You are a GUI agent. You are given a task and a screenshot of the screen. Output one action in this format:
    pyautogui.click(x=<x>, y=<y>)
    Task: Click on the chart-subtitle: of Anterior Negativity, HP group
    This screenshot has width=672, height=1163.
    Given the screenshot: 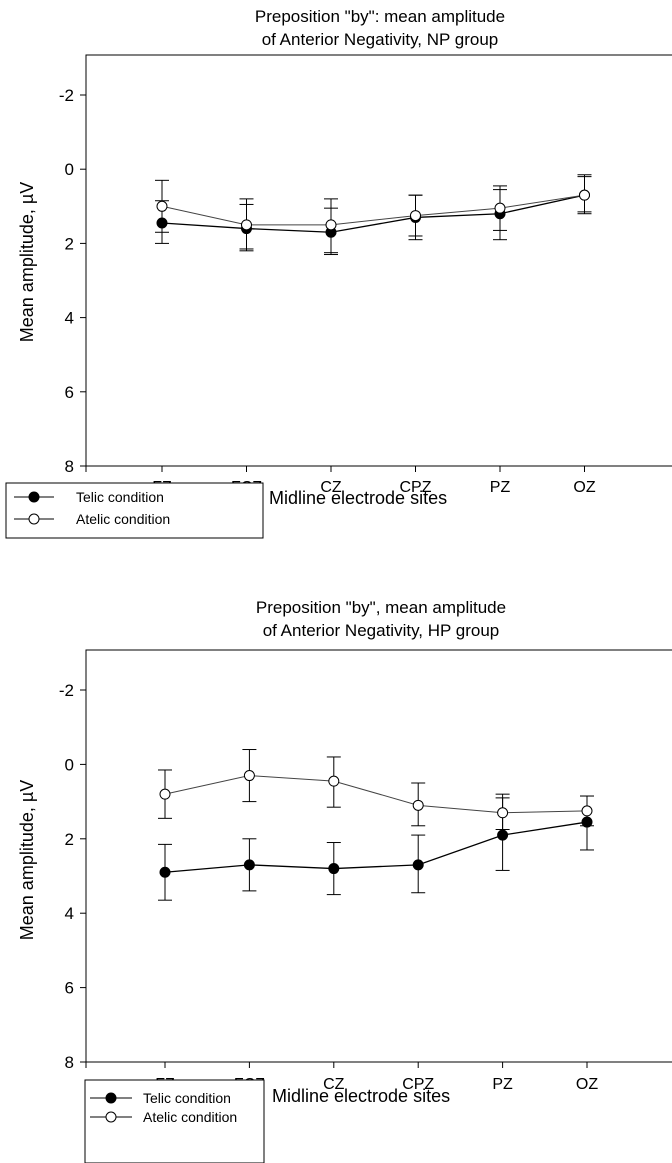 What is the action you would take?
    pyautogui.click(x=381, y=630)
    